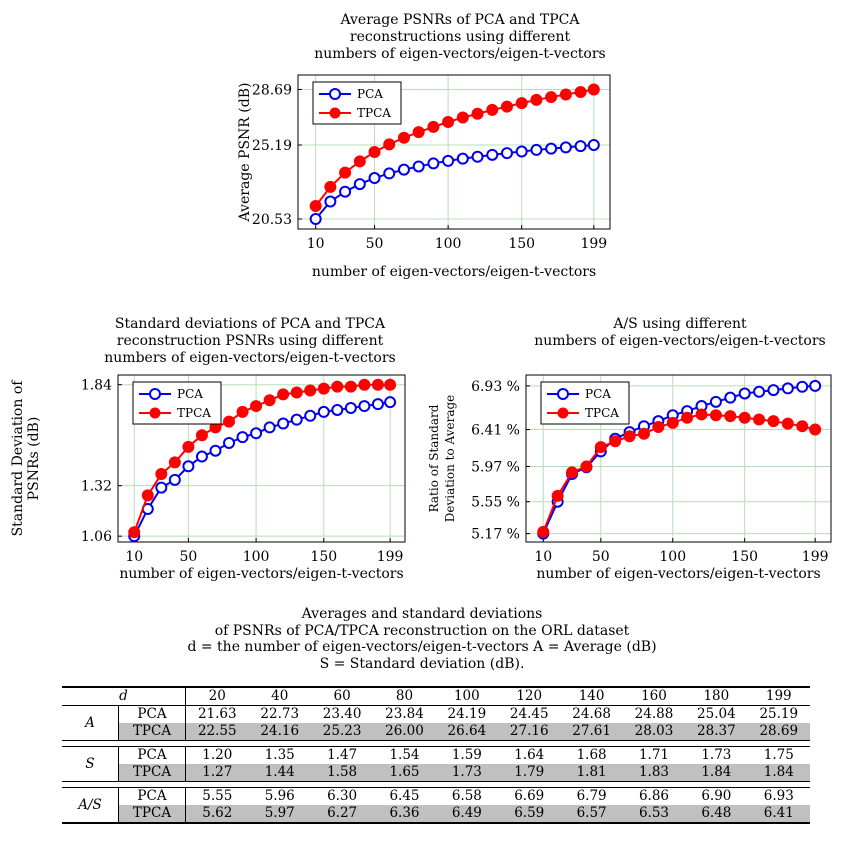  What do you see at coordinates (177, 403) in the screenshot?
I see `legend-box` at bounding box center [177, 403].